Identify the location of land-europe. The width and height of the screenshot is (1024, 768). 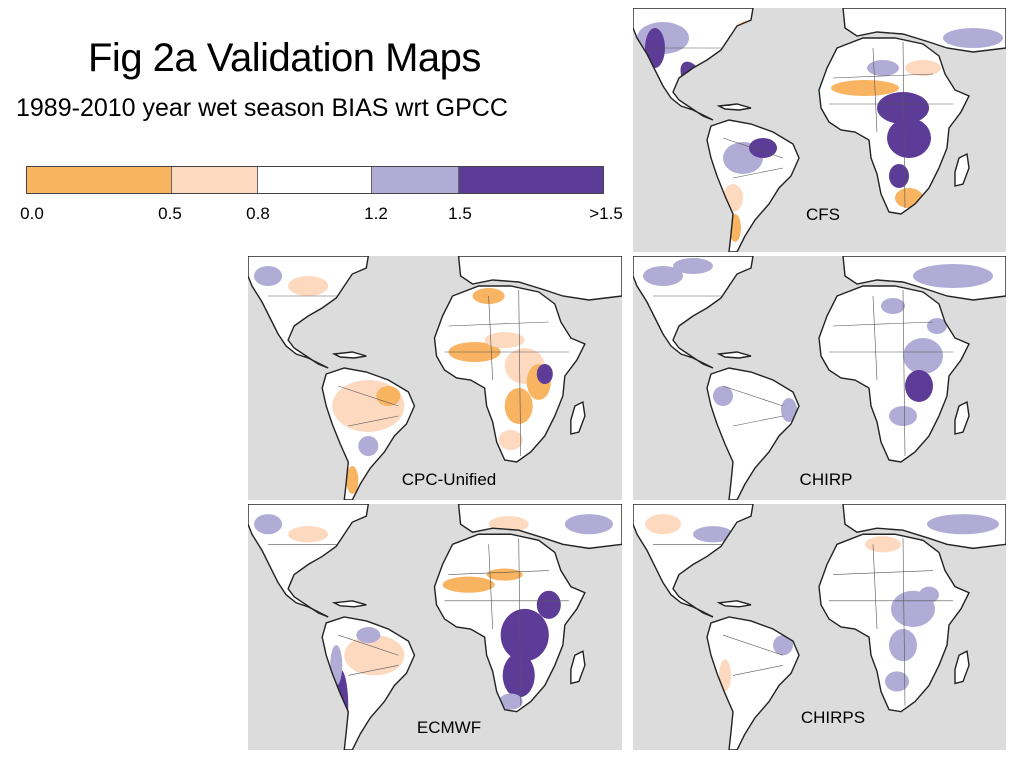
(540, 278).